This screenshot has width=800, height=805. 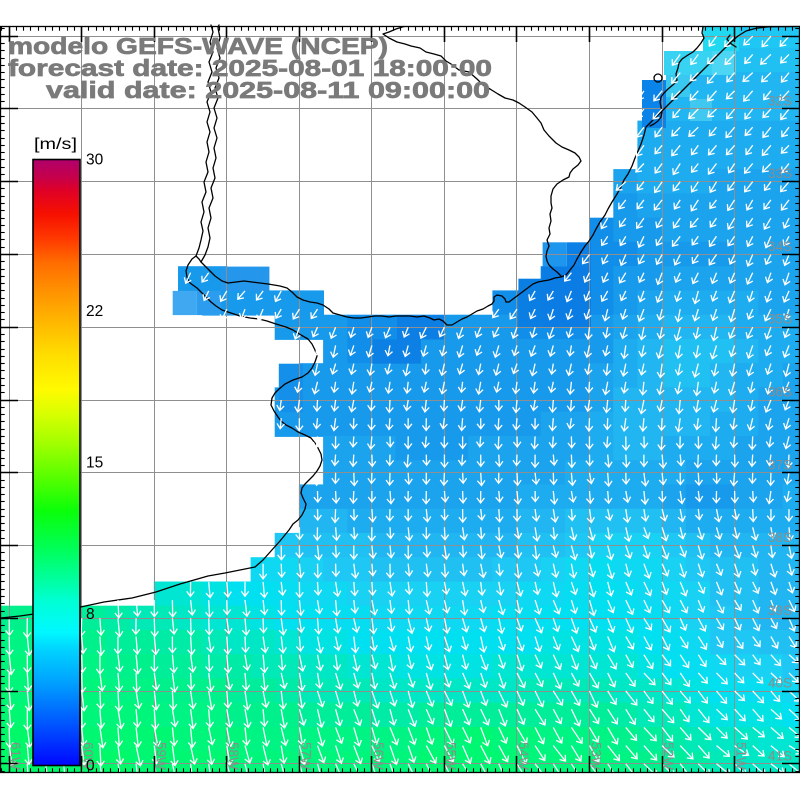 I want to click on svg-text: 54W, so click(x=523, y=756).